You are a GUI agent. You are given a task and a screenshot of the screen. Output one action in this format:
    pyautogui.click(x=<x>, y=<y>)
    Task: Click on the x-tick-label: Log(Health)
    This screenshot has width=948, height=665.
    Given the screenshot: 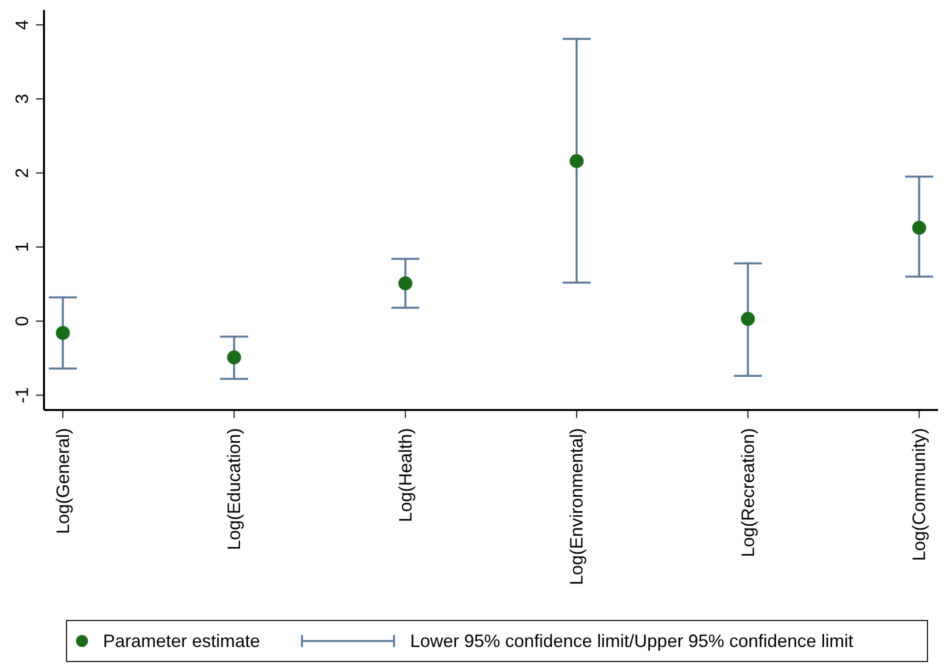 What is the action you would take?
    pyautogui.click(x=405, y=475)
    